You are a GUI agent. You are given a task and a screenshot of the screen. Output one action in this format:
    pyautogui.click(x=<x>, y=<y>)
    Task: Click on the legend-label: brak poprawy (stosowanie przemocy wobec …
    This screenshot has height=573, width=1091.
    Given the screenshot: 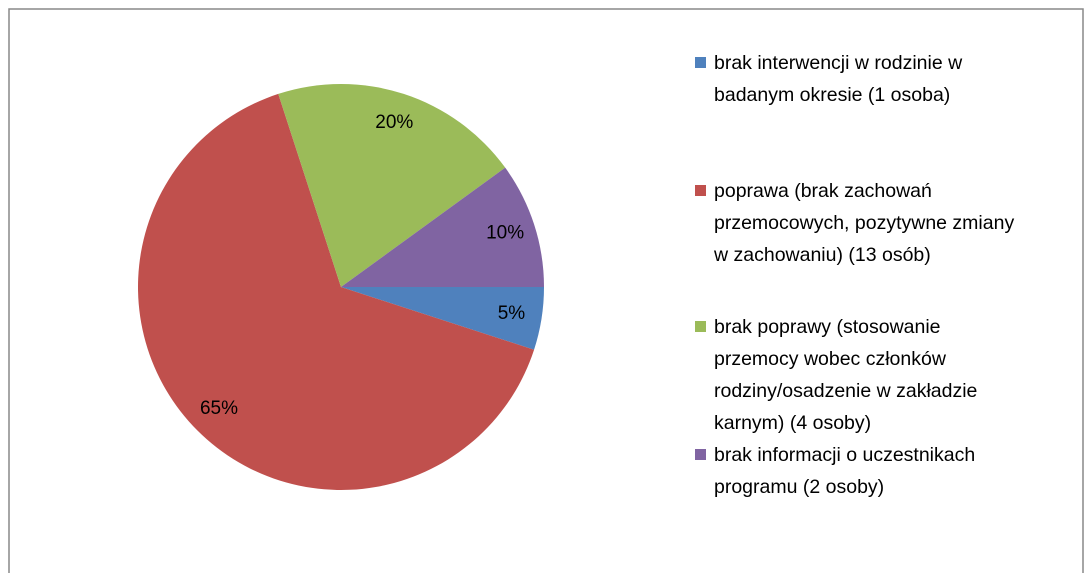 What is the action you would take?
    pyautogui.click(x=846, y=375)
    